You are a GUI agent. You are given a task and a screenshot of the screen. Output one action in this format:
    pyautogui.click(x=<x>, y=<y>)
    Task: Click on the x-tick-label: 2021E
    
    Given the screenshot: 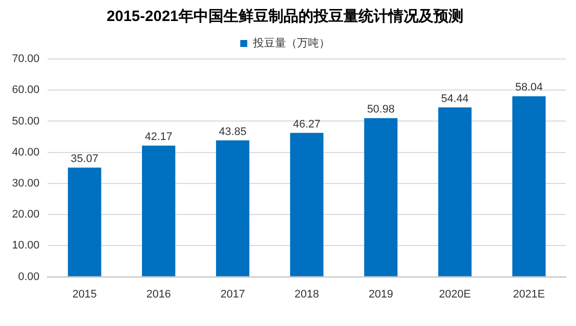 What is the action you would take?
    pyautogui.click(x=529, y=294)
    